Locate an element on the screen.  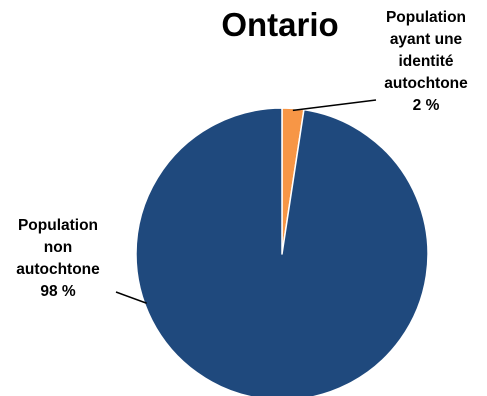
chart-title: Ontario is located at coordinates (280, 24).